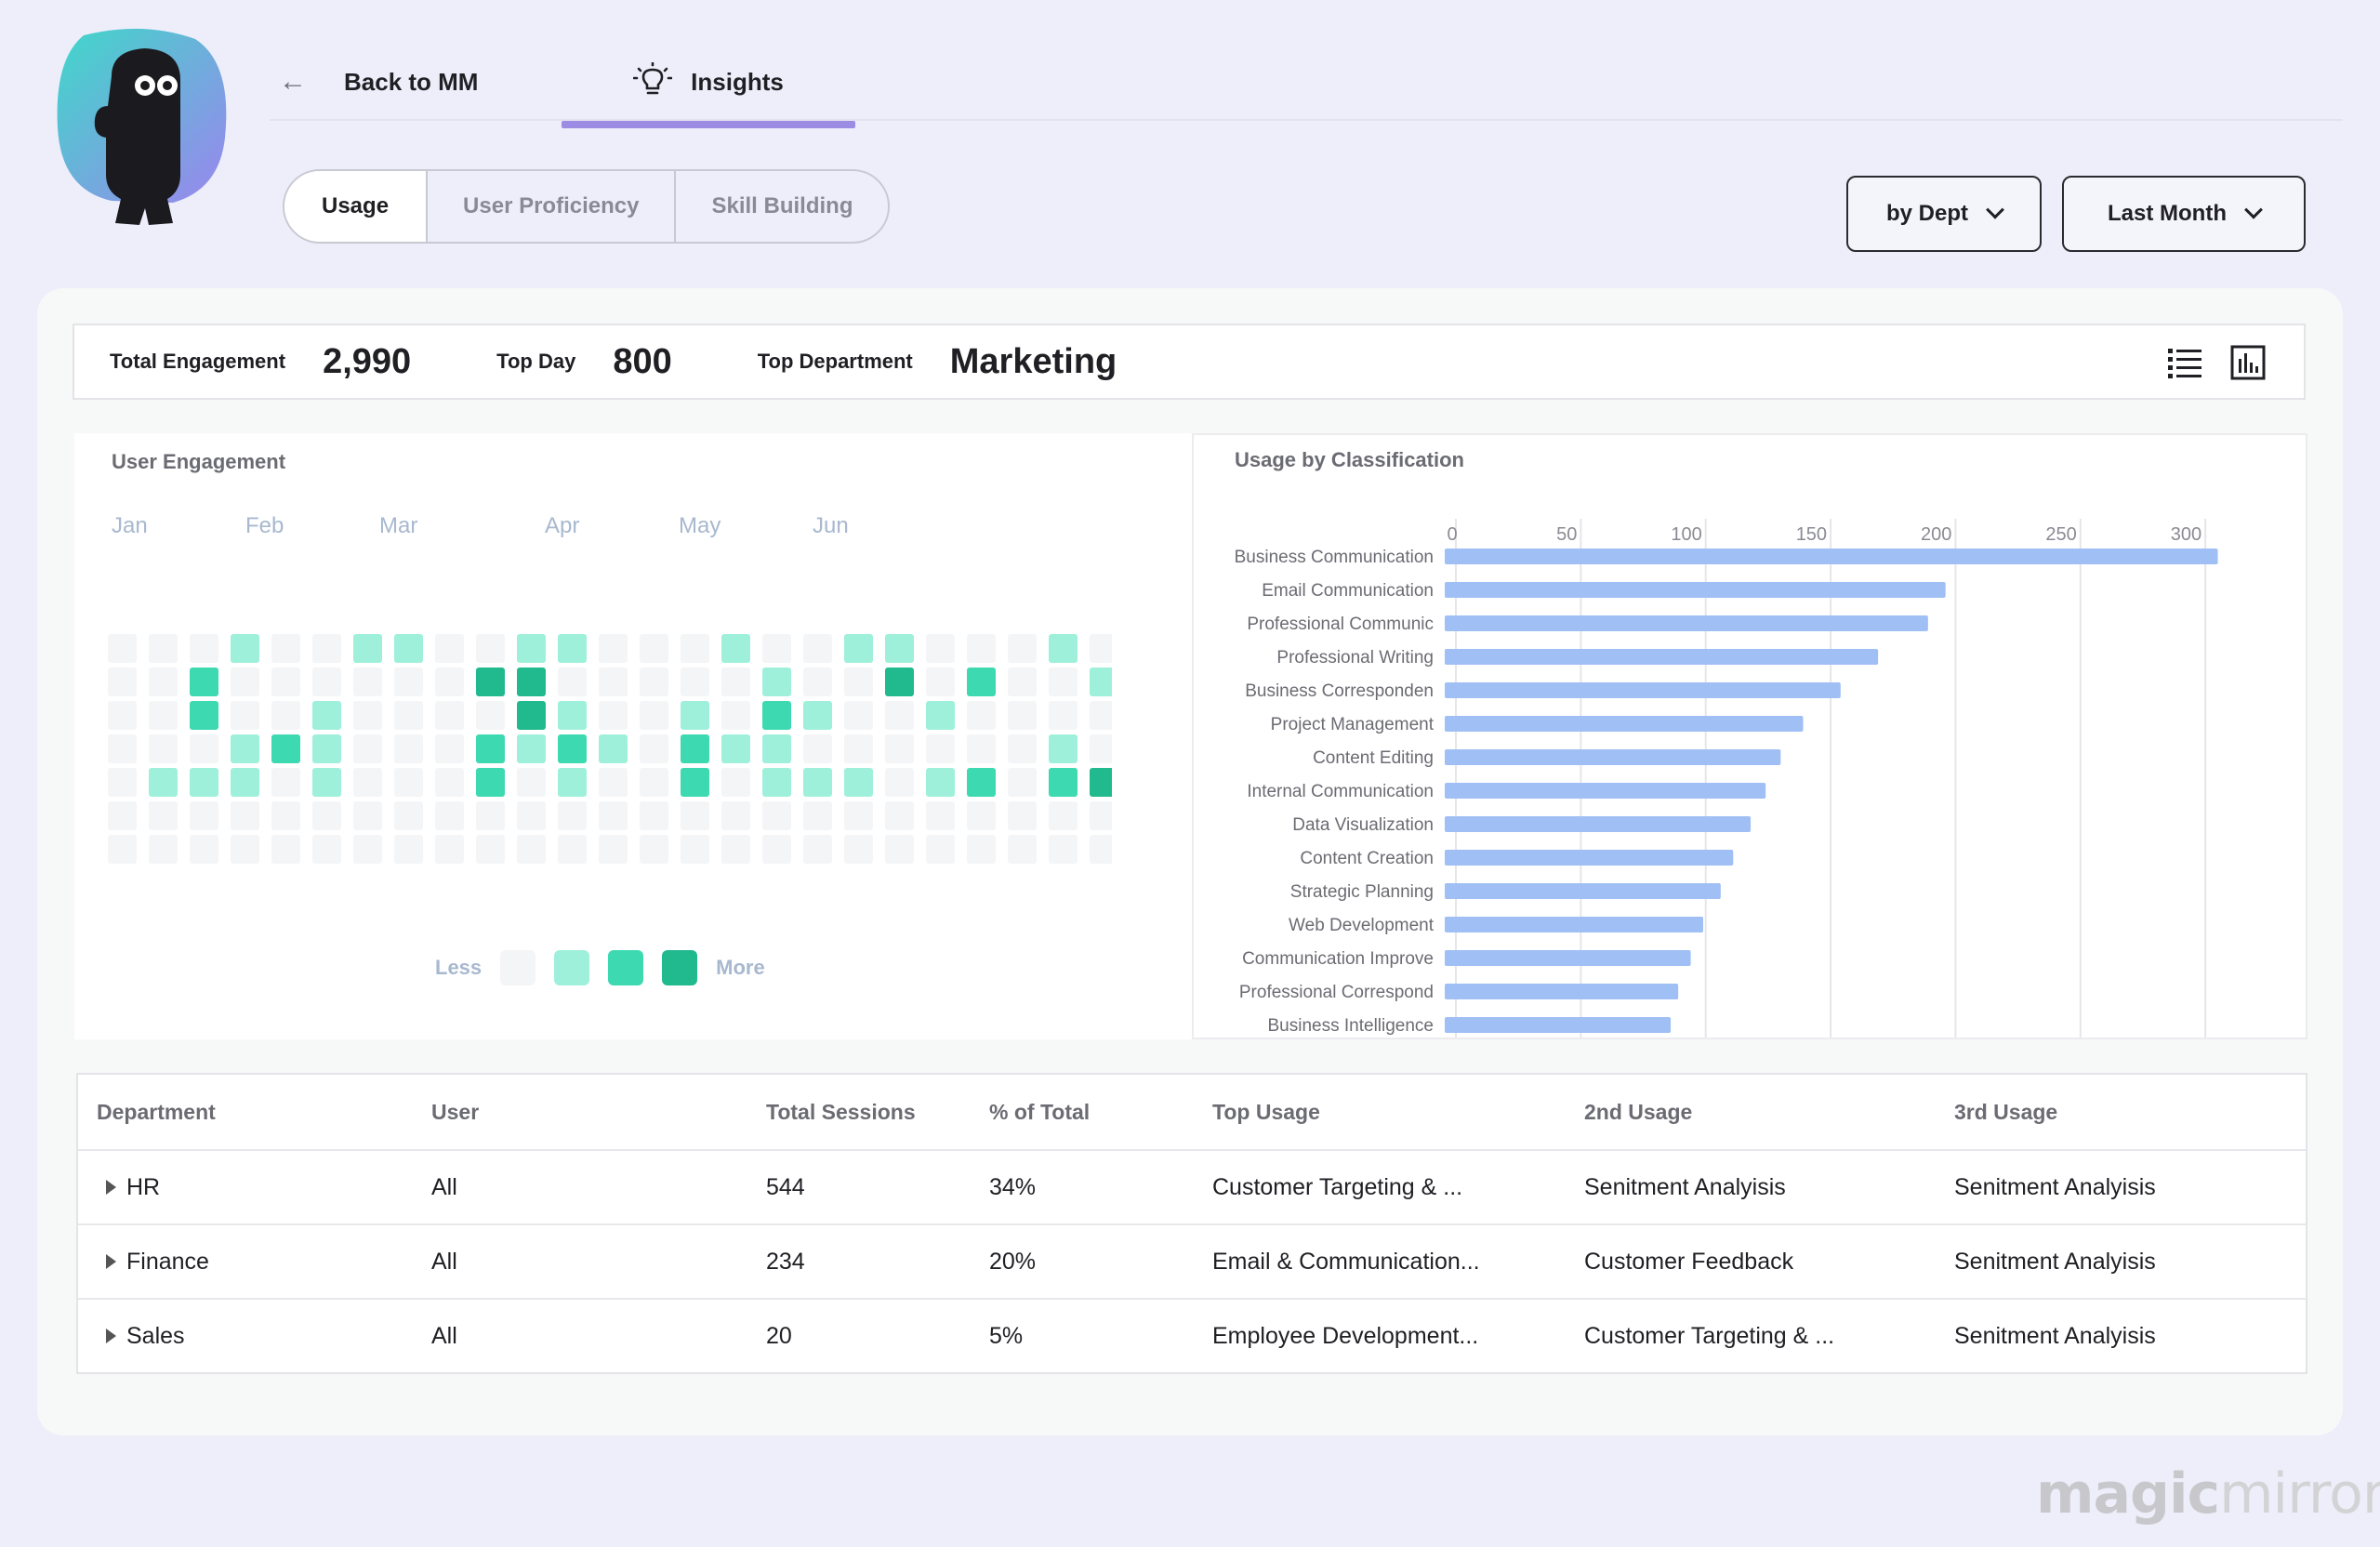 The height and width of the screenshot is (1547, 2380). Describe the element at coordinates (708, 84) in the screenshot. I see `tab-insights: Insights` at that location.